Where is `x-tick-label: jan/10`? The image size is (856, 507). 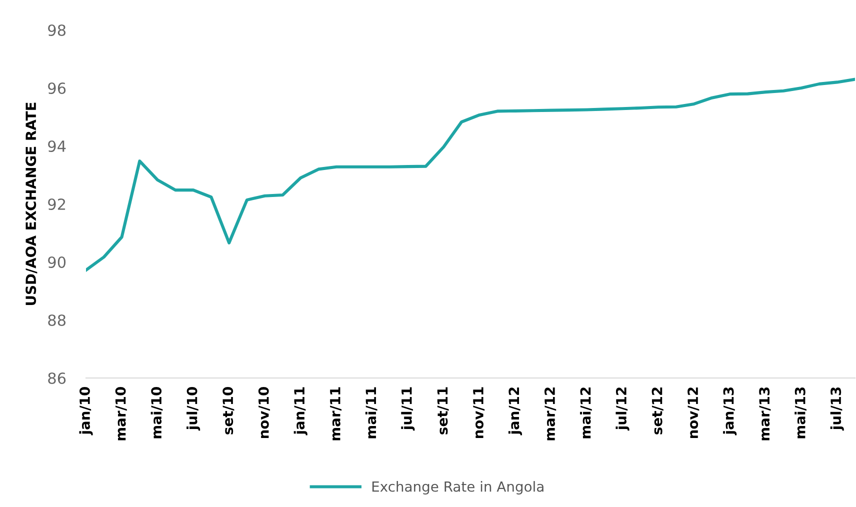
x-tick-label: jan/10 is located at coordinates (86, 411).